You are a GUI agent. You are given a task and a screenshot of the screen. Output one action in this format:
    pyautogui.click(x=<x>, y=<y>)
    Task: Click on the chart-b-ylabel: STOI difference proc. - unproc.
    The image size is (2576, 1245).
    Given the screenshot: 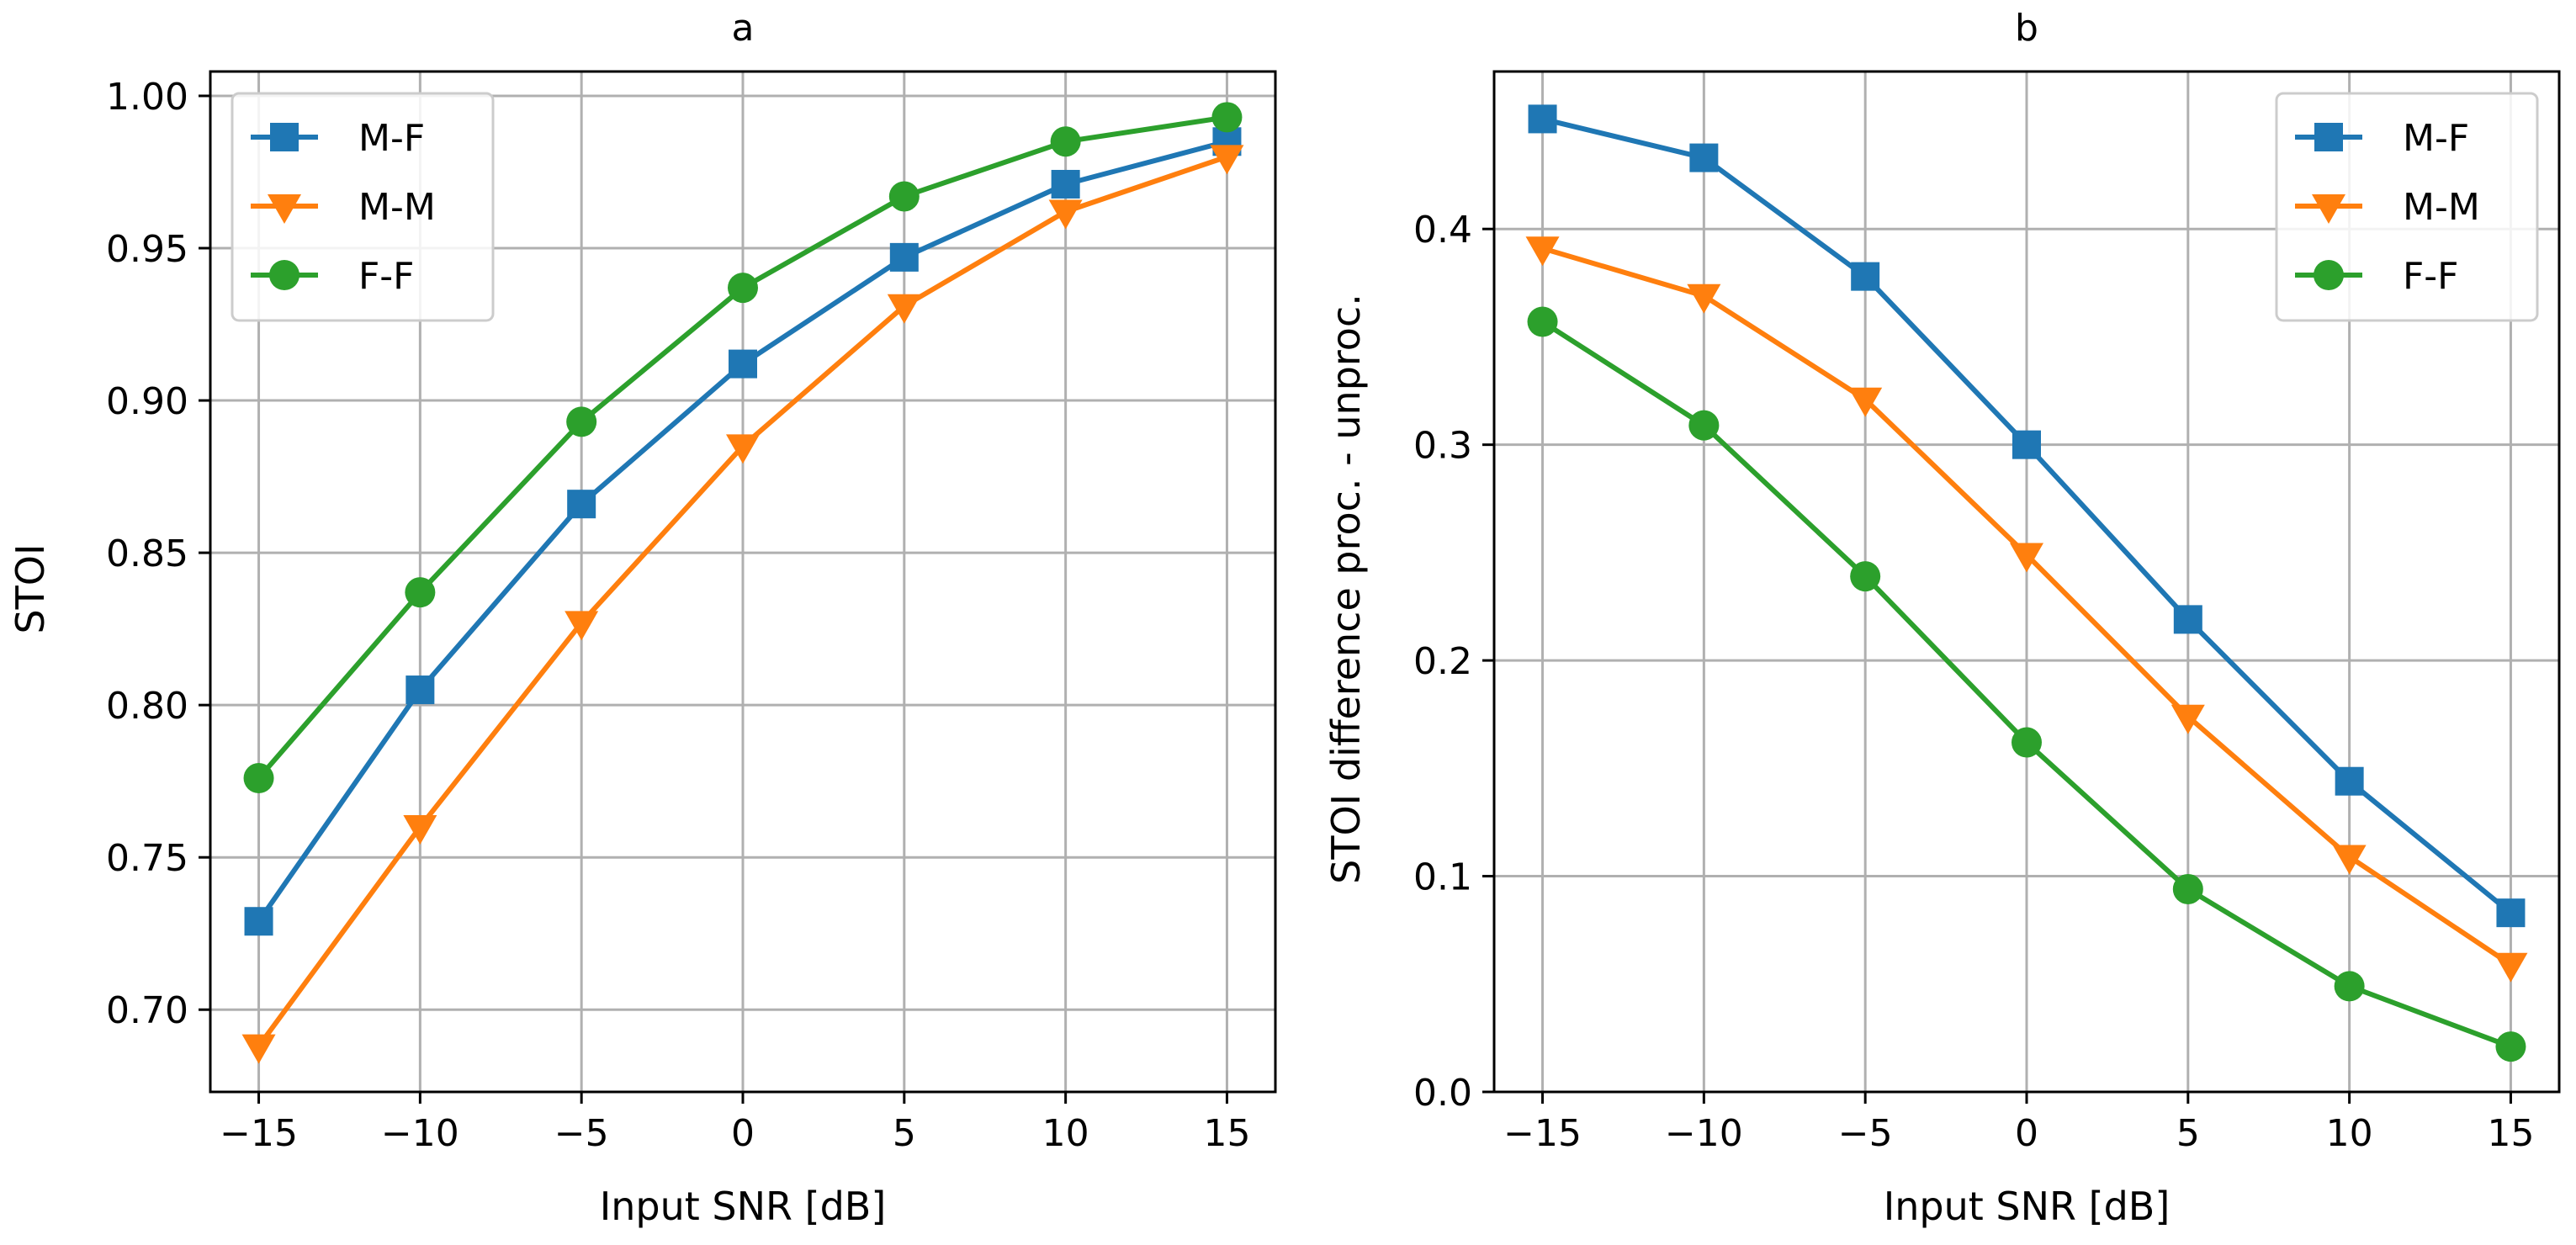 What is the action you would take?
    pyautogui.click(x=1346, y=589)
    